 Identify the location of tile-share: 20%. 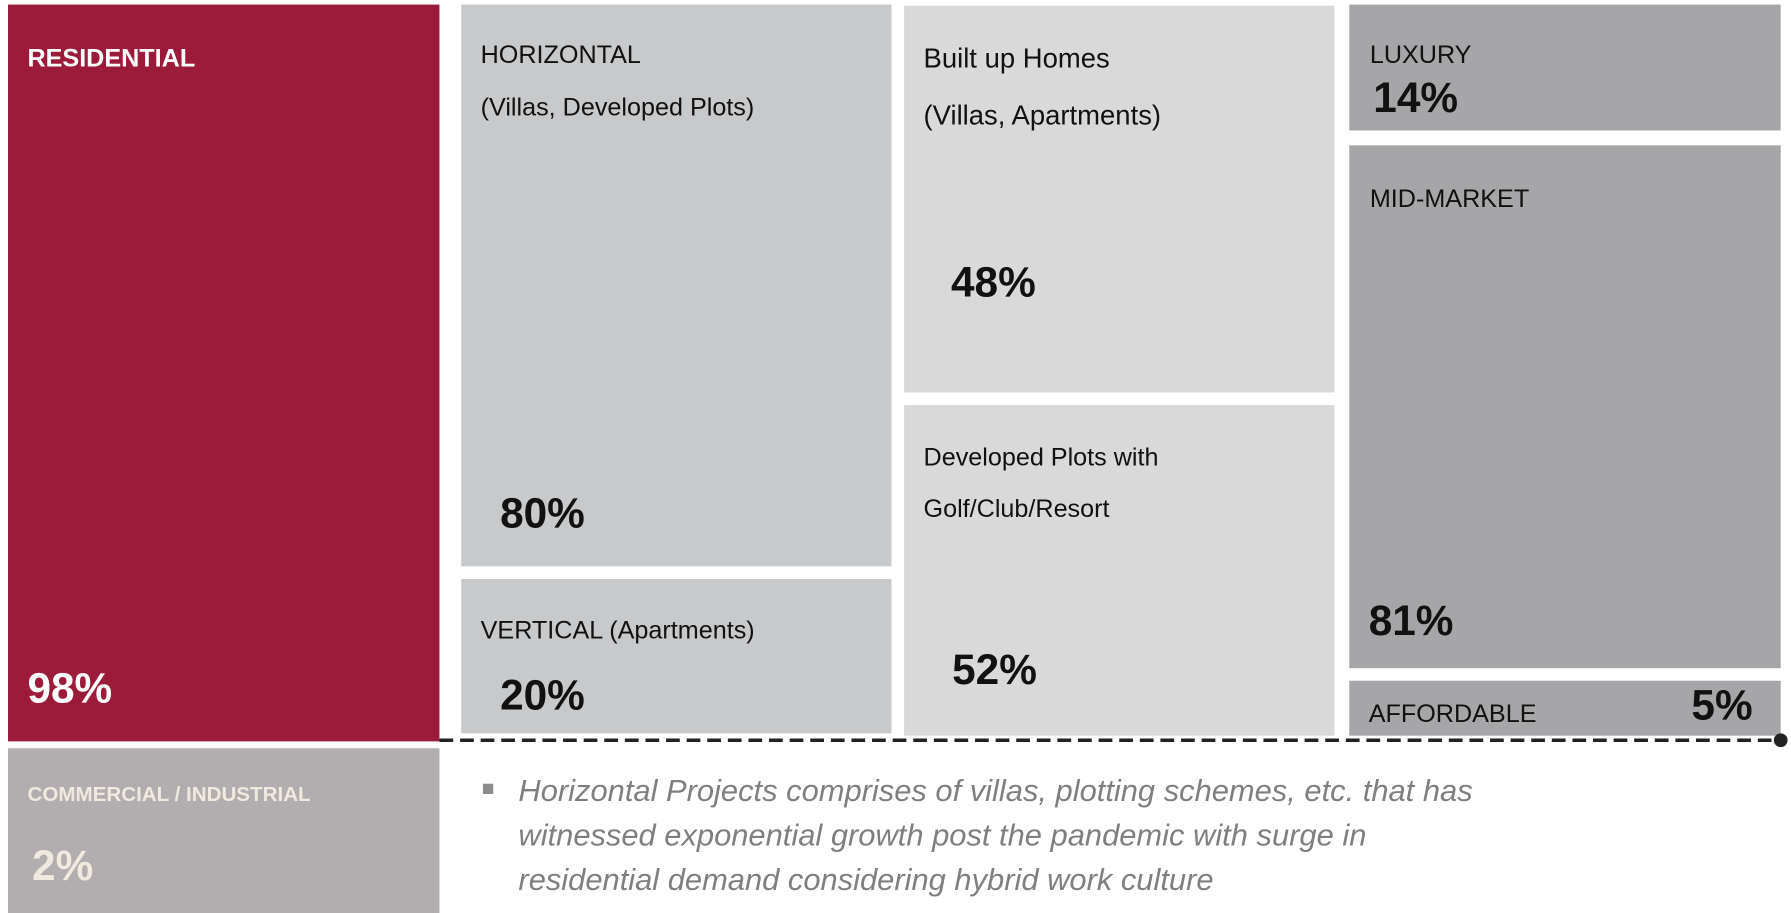
(542, 694).